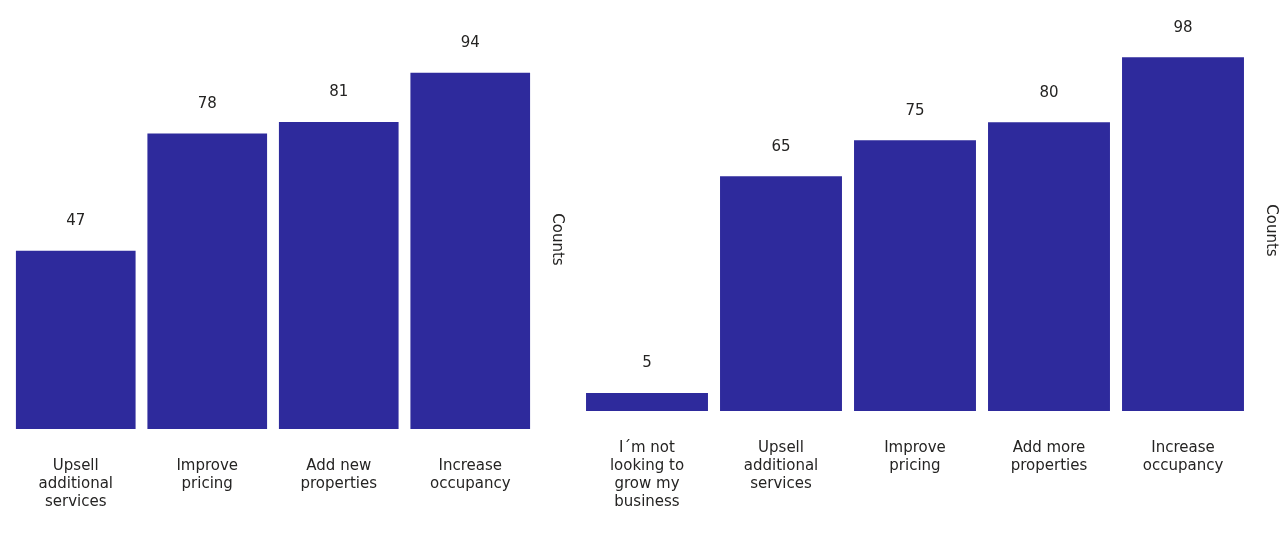 The height and width of the screenshot is (539, 1284). Describe the element at coordinates (1049, 455) in the screenshot. I see `x-tick-label: Add more properties` at that location.